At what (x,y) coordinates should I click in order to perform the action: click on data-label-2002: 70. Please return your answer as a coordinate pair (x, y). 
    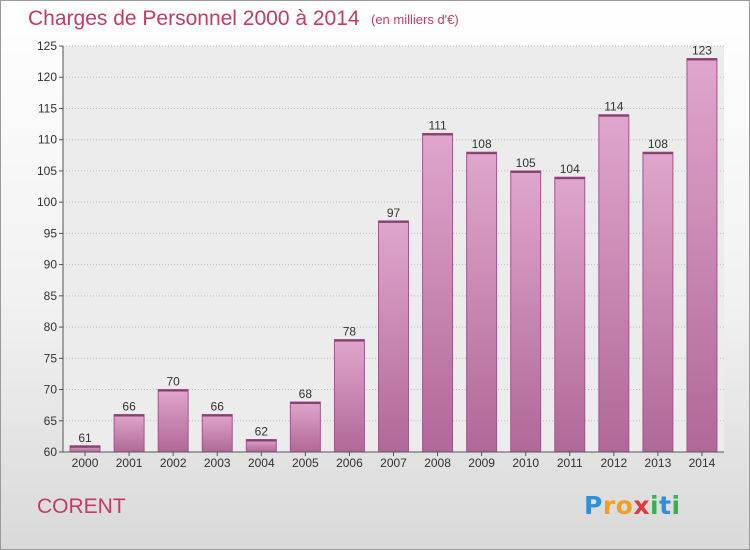
    Looking at the image, I should click on (173, 382).